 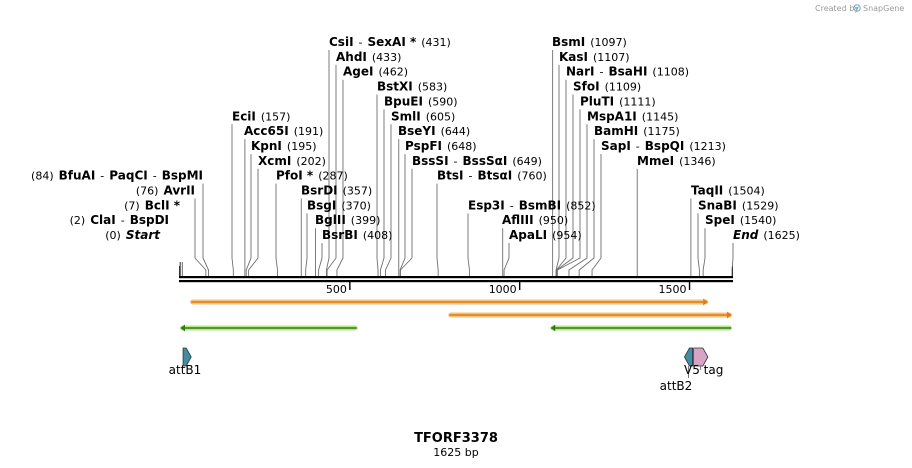 I want to click on cut-site-label: SfoI (1109), so click(x=607, y=87).